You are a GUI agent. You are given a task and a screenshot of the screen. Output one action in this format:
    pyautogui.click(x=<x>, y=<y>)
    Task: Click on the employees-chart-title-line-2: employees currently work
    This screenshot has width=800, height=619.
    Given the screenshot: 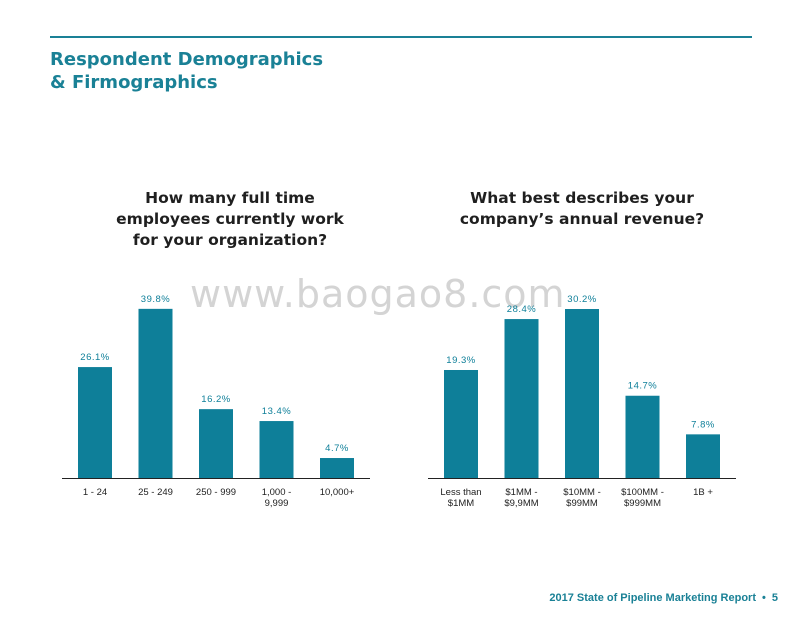 What is the action you would take?
    pyautogui.click(x=230, y=219)
    